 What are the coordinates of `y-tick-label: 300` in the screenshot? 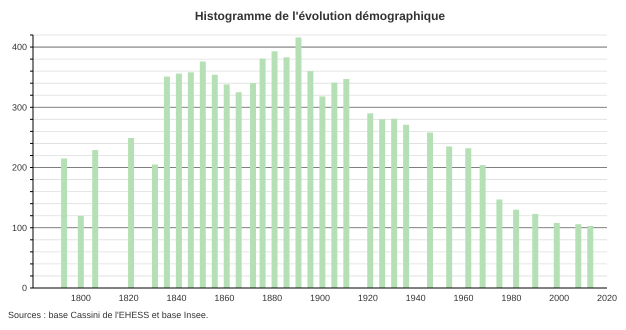 It's located at (19, 107).